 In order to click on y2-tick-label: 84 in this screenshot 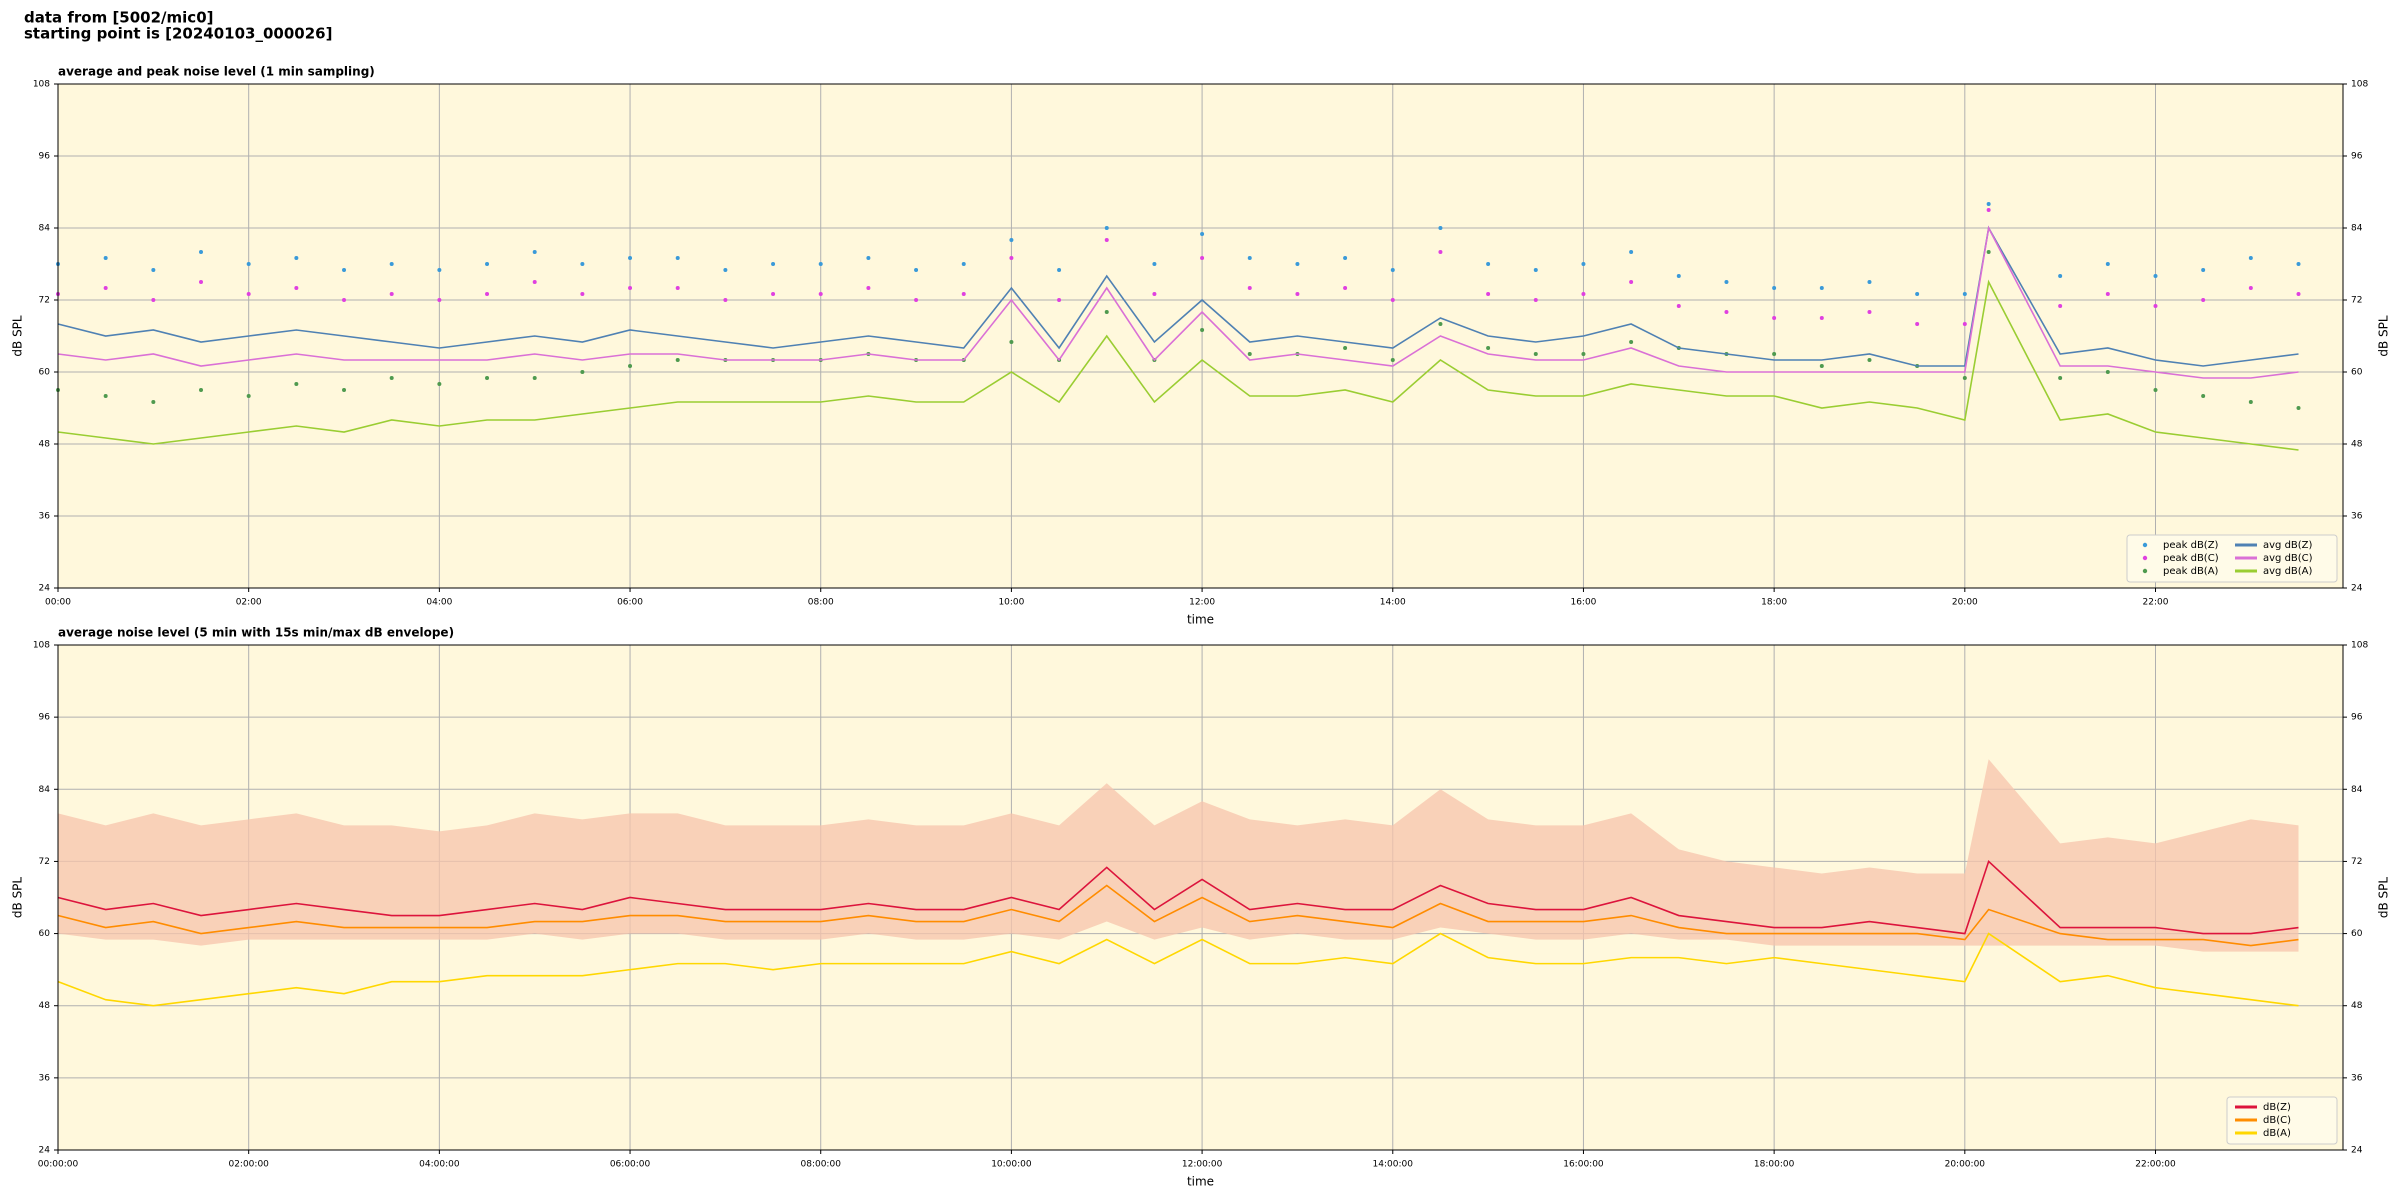, I will do `click(2357, 790)`.